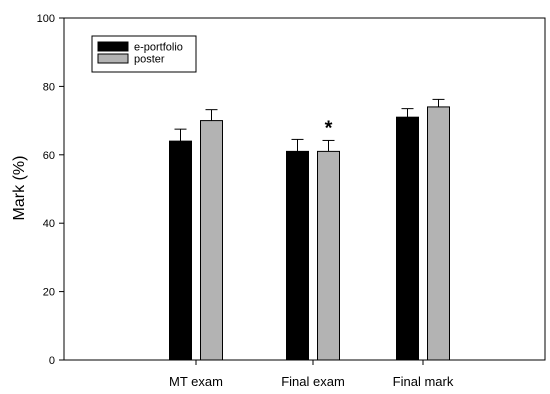 The width and height of the screenshot is (550, 394). I want to click on y-tick-label: 20, so click(49, 293).